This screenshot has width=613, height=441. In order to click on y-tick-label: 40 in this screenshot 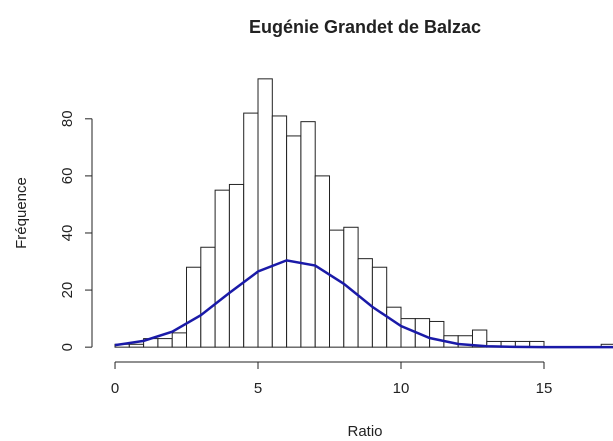, I will do `click(67, 233)`.